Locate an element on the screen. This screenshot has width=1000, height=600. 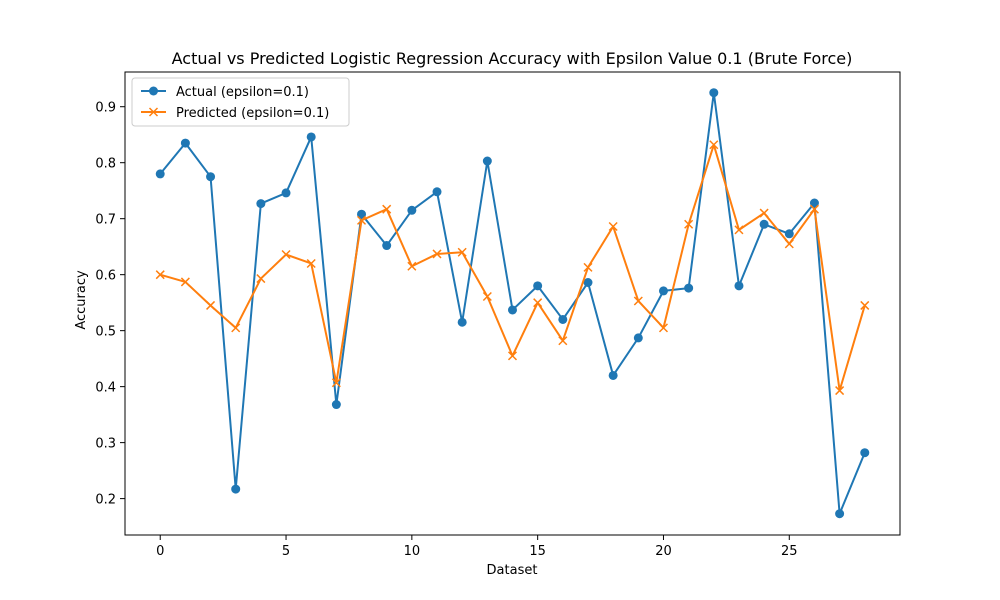
x-tick-label: 15 is located at coordinates (537, 551).